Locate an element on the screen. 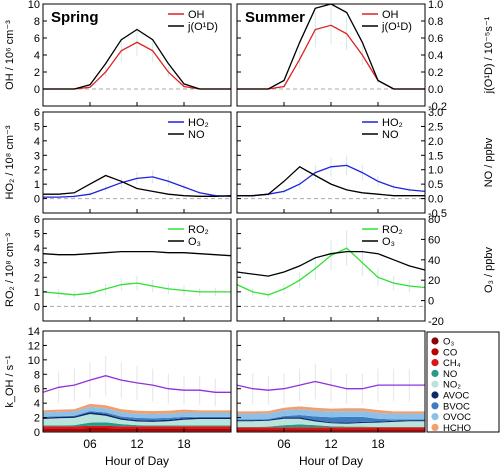 Image resolution: width=500 pixels, height=471 pixels. y-tick-label-right: 20 is located at coordinates (434, 281).